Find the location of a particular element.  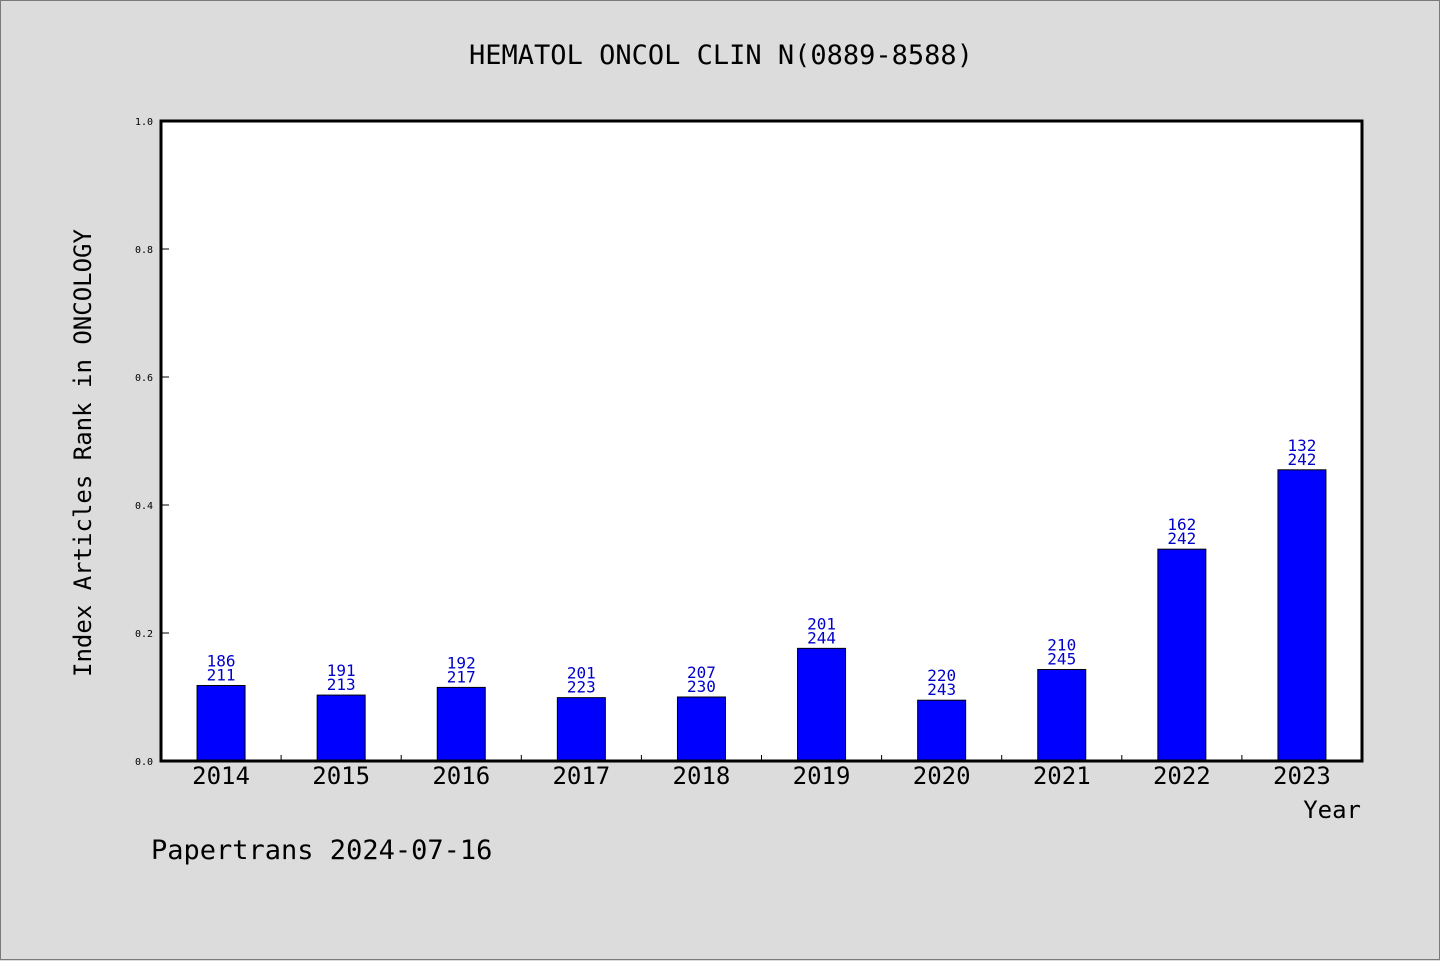

y-tick-label: 0.2 is located at coordinates (144, 634).